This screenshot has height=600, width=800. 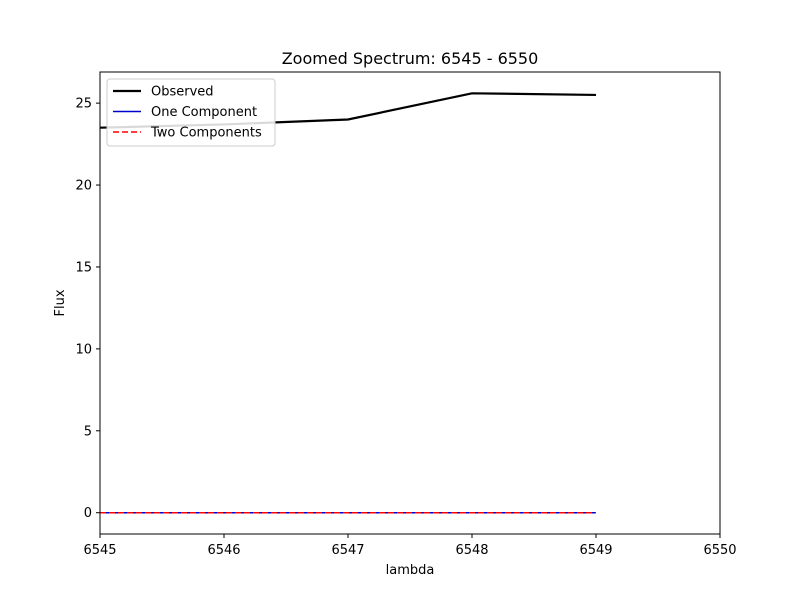 What do you see at coordinates (347, 550) in the screenshot?
I see `x-tick-label: 6547` at bounding box center [347, 550].